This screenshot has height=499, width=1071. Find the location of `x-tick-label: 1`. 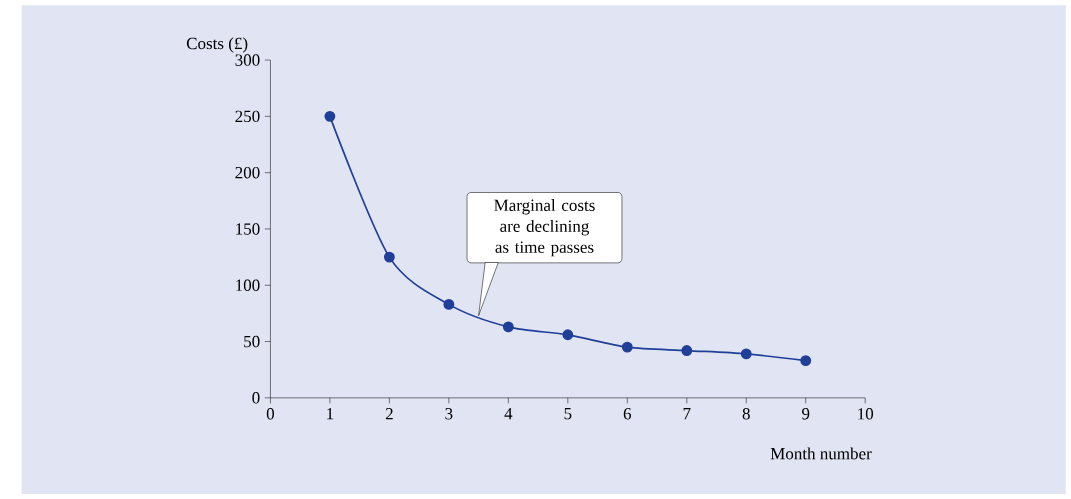

x-tick-label: 1 is located at coordinates (330, 413).